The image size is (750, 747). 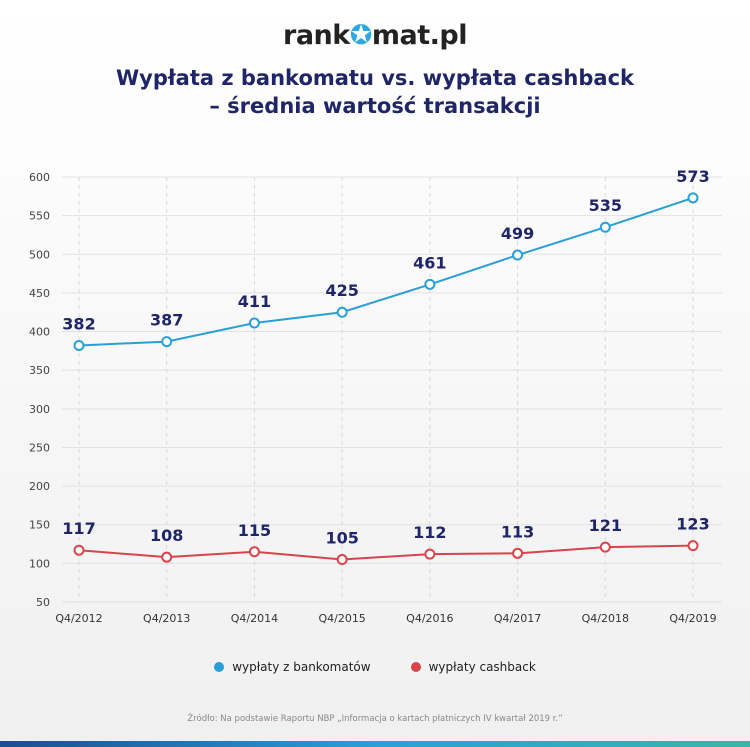 I want to click on y-tick-label: 100, so click(x=39, y=563).